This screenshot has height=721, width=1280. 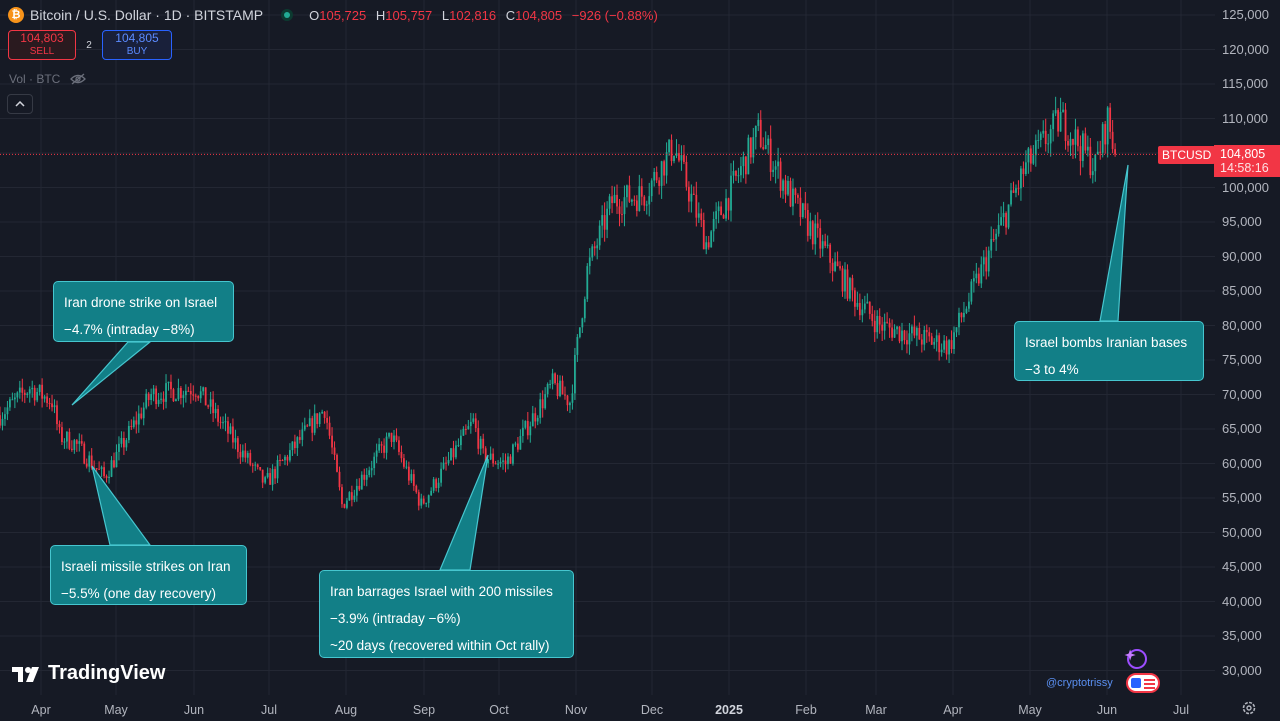 What do you see at coordinates (1247, 161) in the screenshot?
I see `current-price-label: 104,805 14:58:16` at bounding box center [1247, 161].